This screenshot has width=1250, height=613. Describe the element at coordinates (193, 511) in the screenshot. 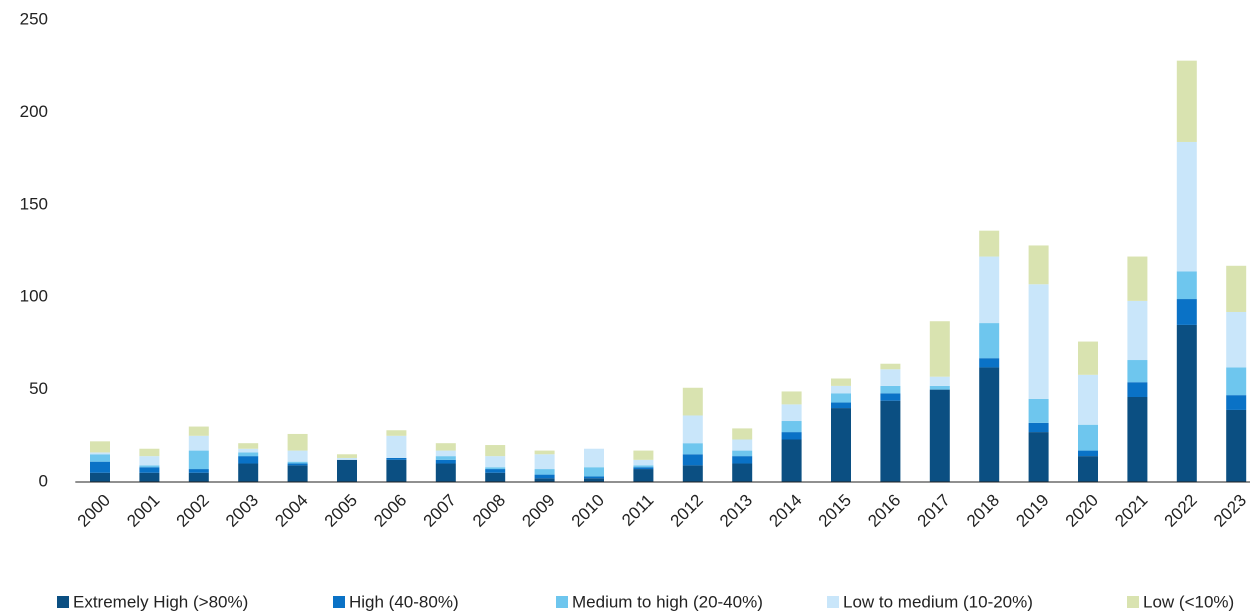

I see `x-tick-label: 2002` at that location.